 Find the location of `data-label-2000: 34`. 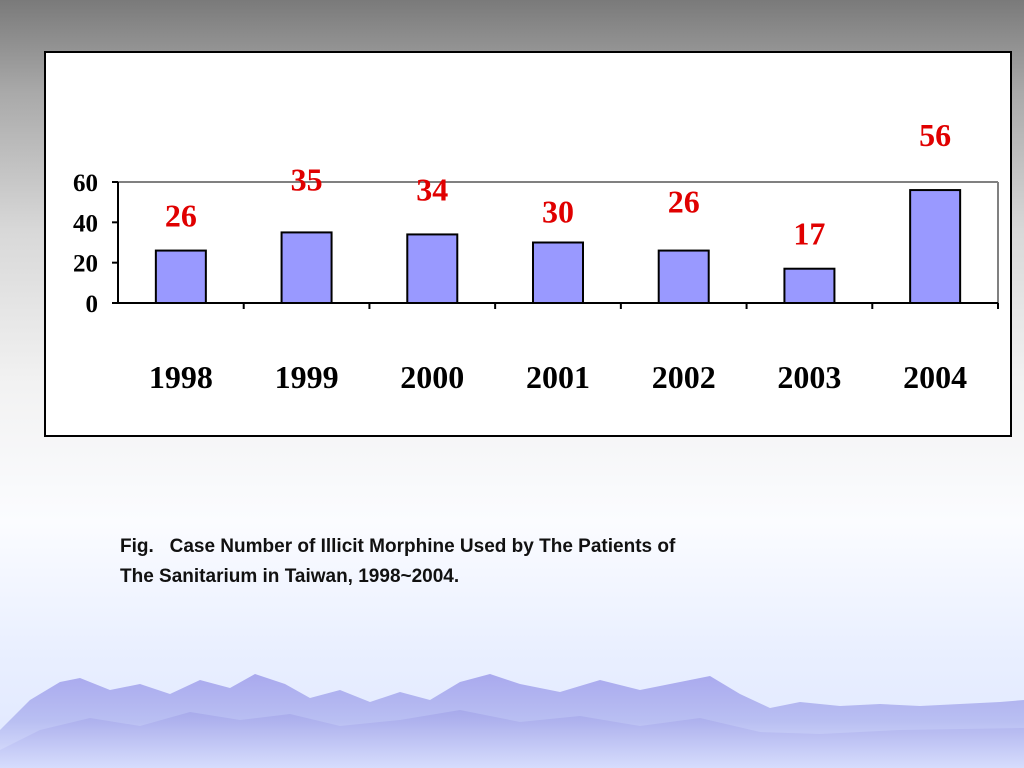

data-label-2000: 34 is located at coordinates (432, 189).